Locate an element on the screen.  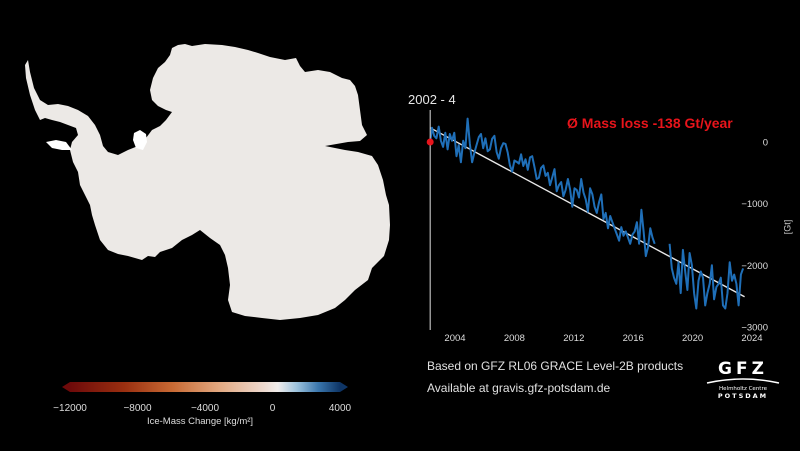
cursor-point is located at coordinates (430, 142).